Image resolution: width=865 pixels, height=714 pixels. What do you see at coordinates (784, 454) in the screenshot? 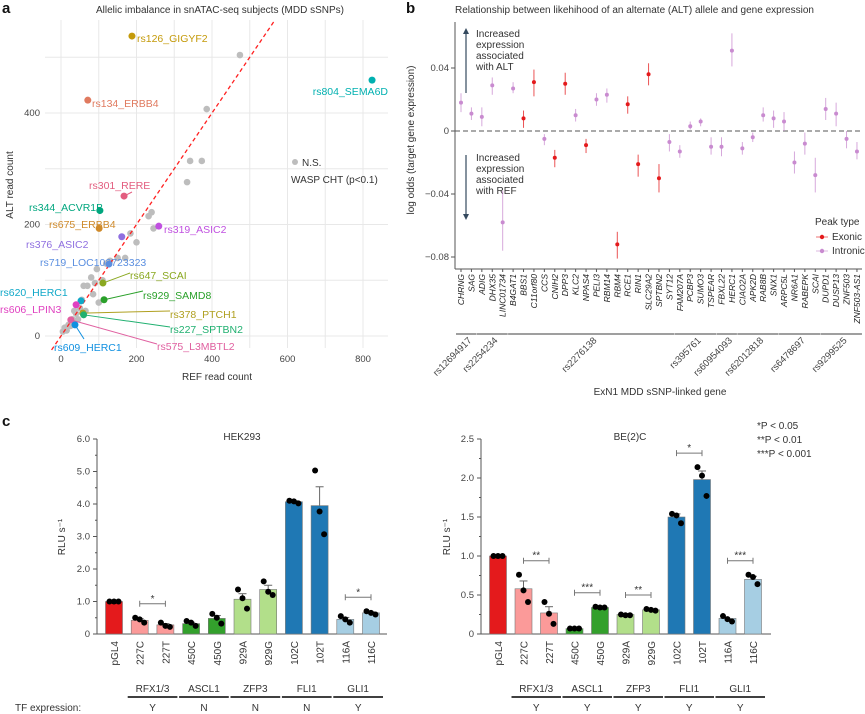
I see `pvalue-legend-3: ***P < 0.001` at bounding box center [784, 454].